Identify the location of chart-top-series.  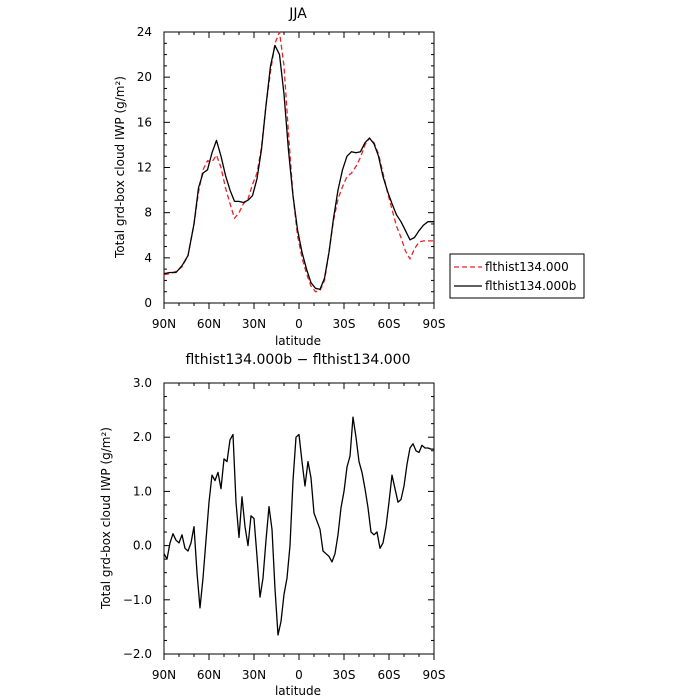
(298, 162).